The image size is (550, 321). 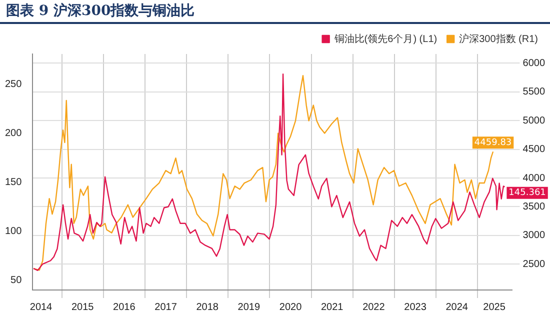 I want to click on x-tick-label: 2014, so click(x=41, y=307).